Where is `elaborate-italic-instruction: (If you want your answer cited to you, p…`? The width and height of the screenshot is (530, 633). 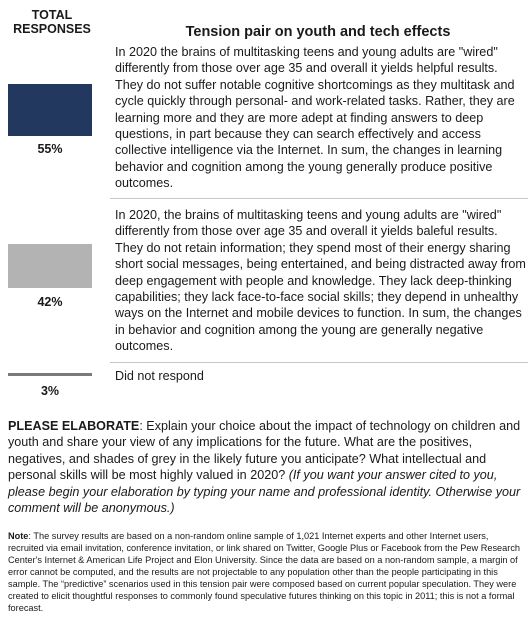
elaborate-italic-instruction: (If you want your answer cited to you, p… is located at coordinates (264, 492).